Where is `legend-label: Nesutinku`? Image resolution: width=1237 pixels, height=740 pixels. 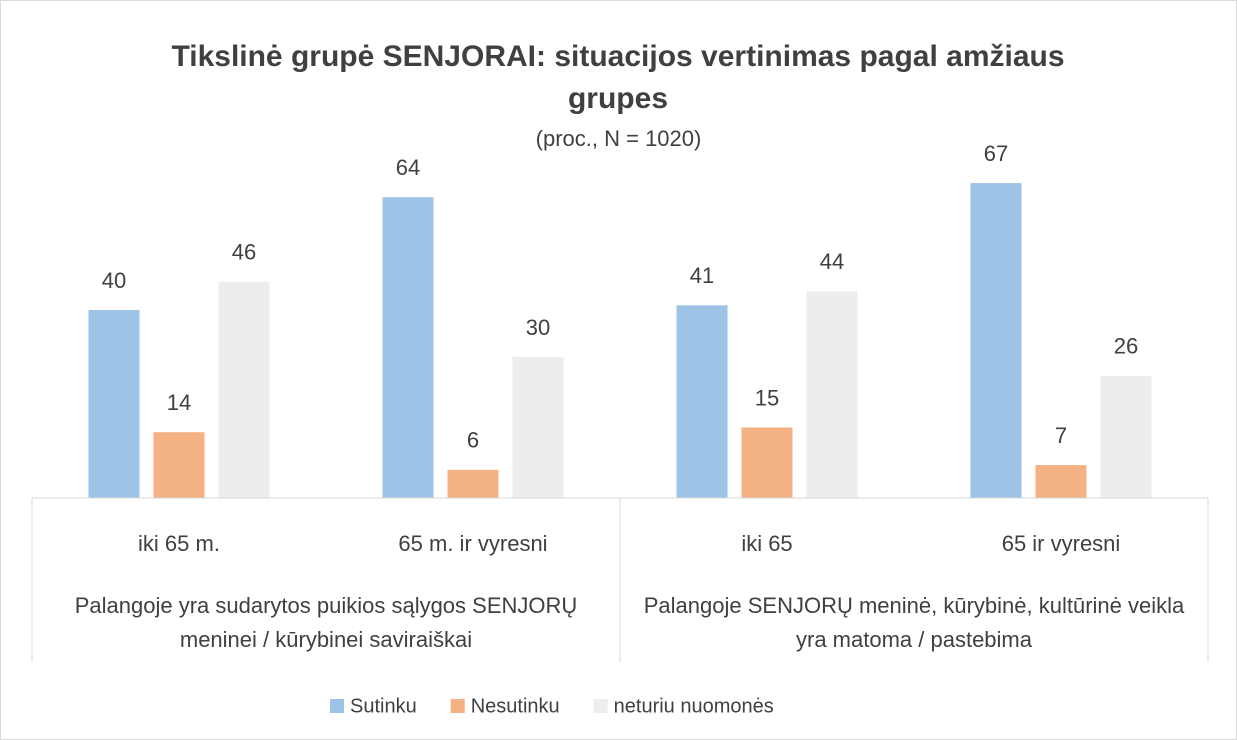 legend-label: Nesutinku is located at coordinates (515, 706).